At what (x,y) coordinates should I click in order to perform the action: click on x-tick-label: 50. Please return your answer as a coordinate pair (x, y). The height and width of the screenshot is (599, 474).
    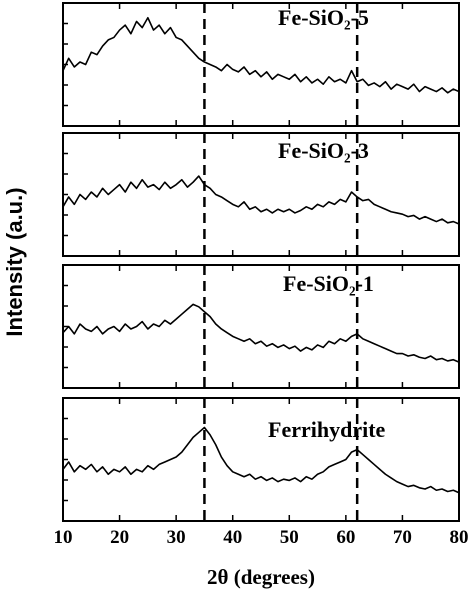
    Looking at the image, I should click on (289, 537).